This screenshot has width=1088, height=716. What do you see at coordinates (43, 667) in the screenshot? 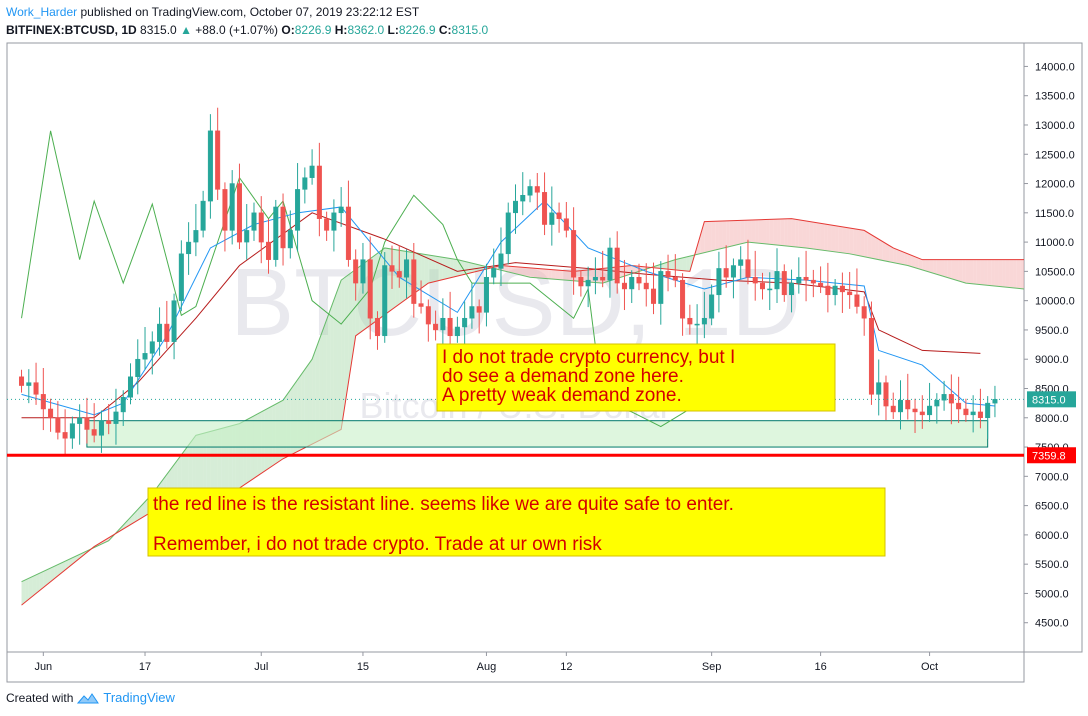
I see `time-tick-label: Jun` at bounding box center [43, 667].